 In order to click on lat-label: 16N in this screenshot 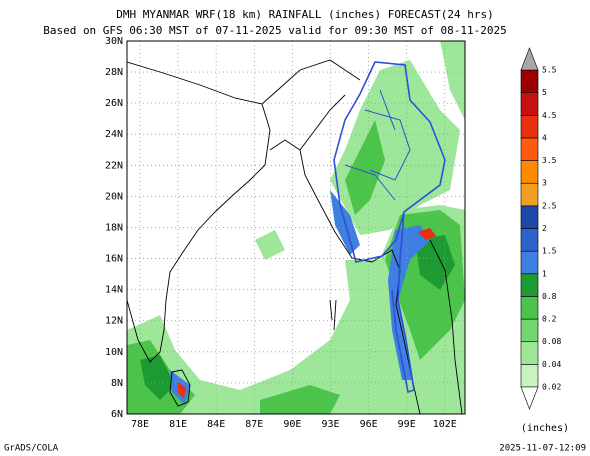, I will do `click(114, 259)`.